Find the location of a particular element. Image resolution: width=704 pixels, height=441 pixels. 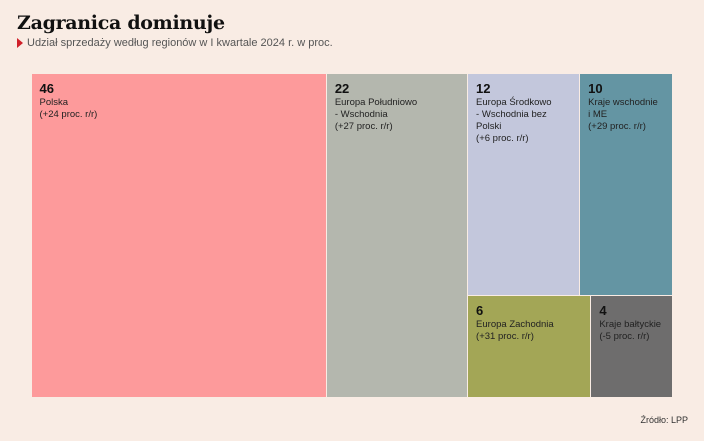

cell-region-name: Europa Środkowo - Wschodnia bez Polski is located at coordinates (514, 114).